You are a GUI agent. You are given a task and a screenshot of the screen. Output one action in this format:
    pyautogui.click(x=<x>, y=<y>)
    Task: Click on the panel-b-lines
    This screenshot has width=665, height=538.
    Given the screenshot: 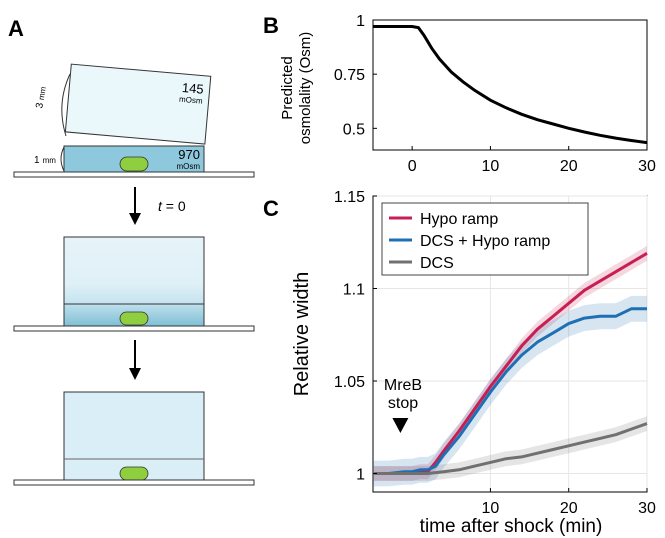 What is the action you would take?
    pyautogui.click(x=510, y=85)
    